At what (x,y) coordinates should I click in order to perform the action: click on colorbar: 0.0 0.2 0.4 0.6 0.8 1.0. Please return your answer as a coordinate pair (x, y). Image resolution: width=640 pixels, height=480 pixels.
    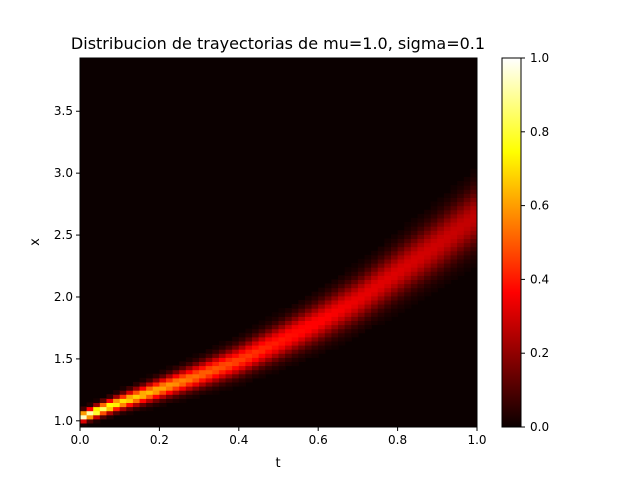
    Looking at the image, I should click on (525, 242).